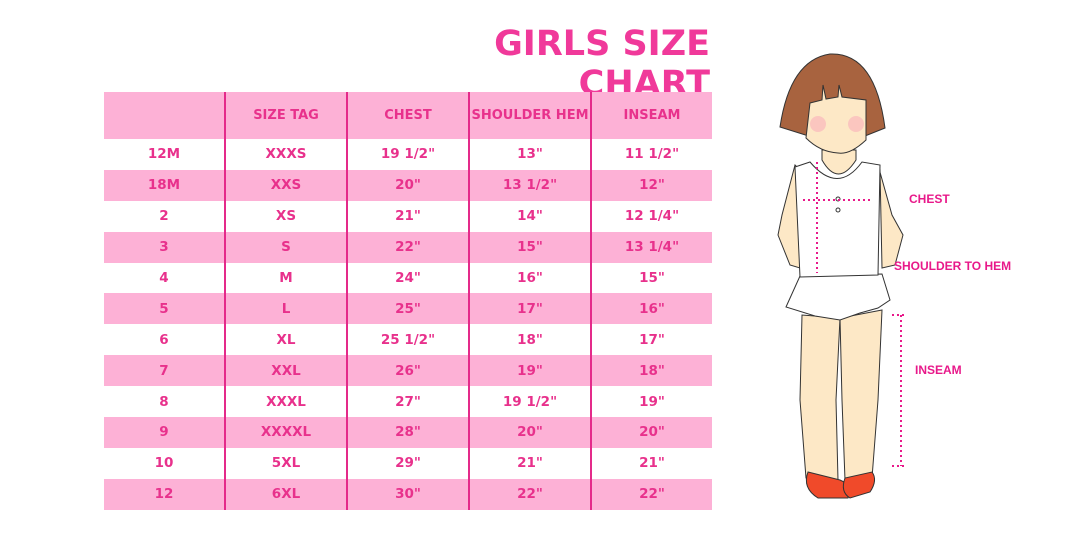 The image size is (1090, 545). I want to click on table-row: 12 6XL 30" 22" 22", so click(408, 494).